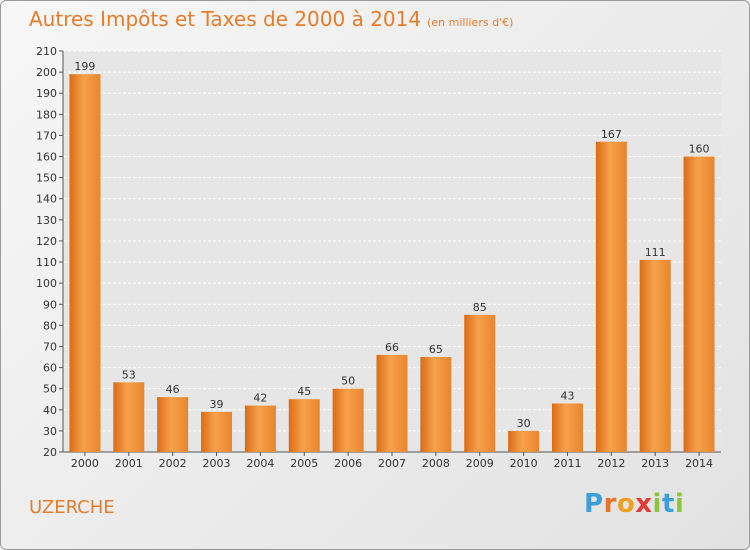 This screenshot has height=550, width=750. I want to click on x-tick-label: 2008, so click(436, 463).